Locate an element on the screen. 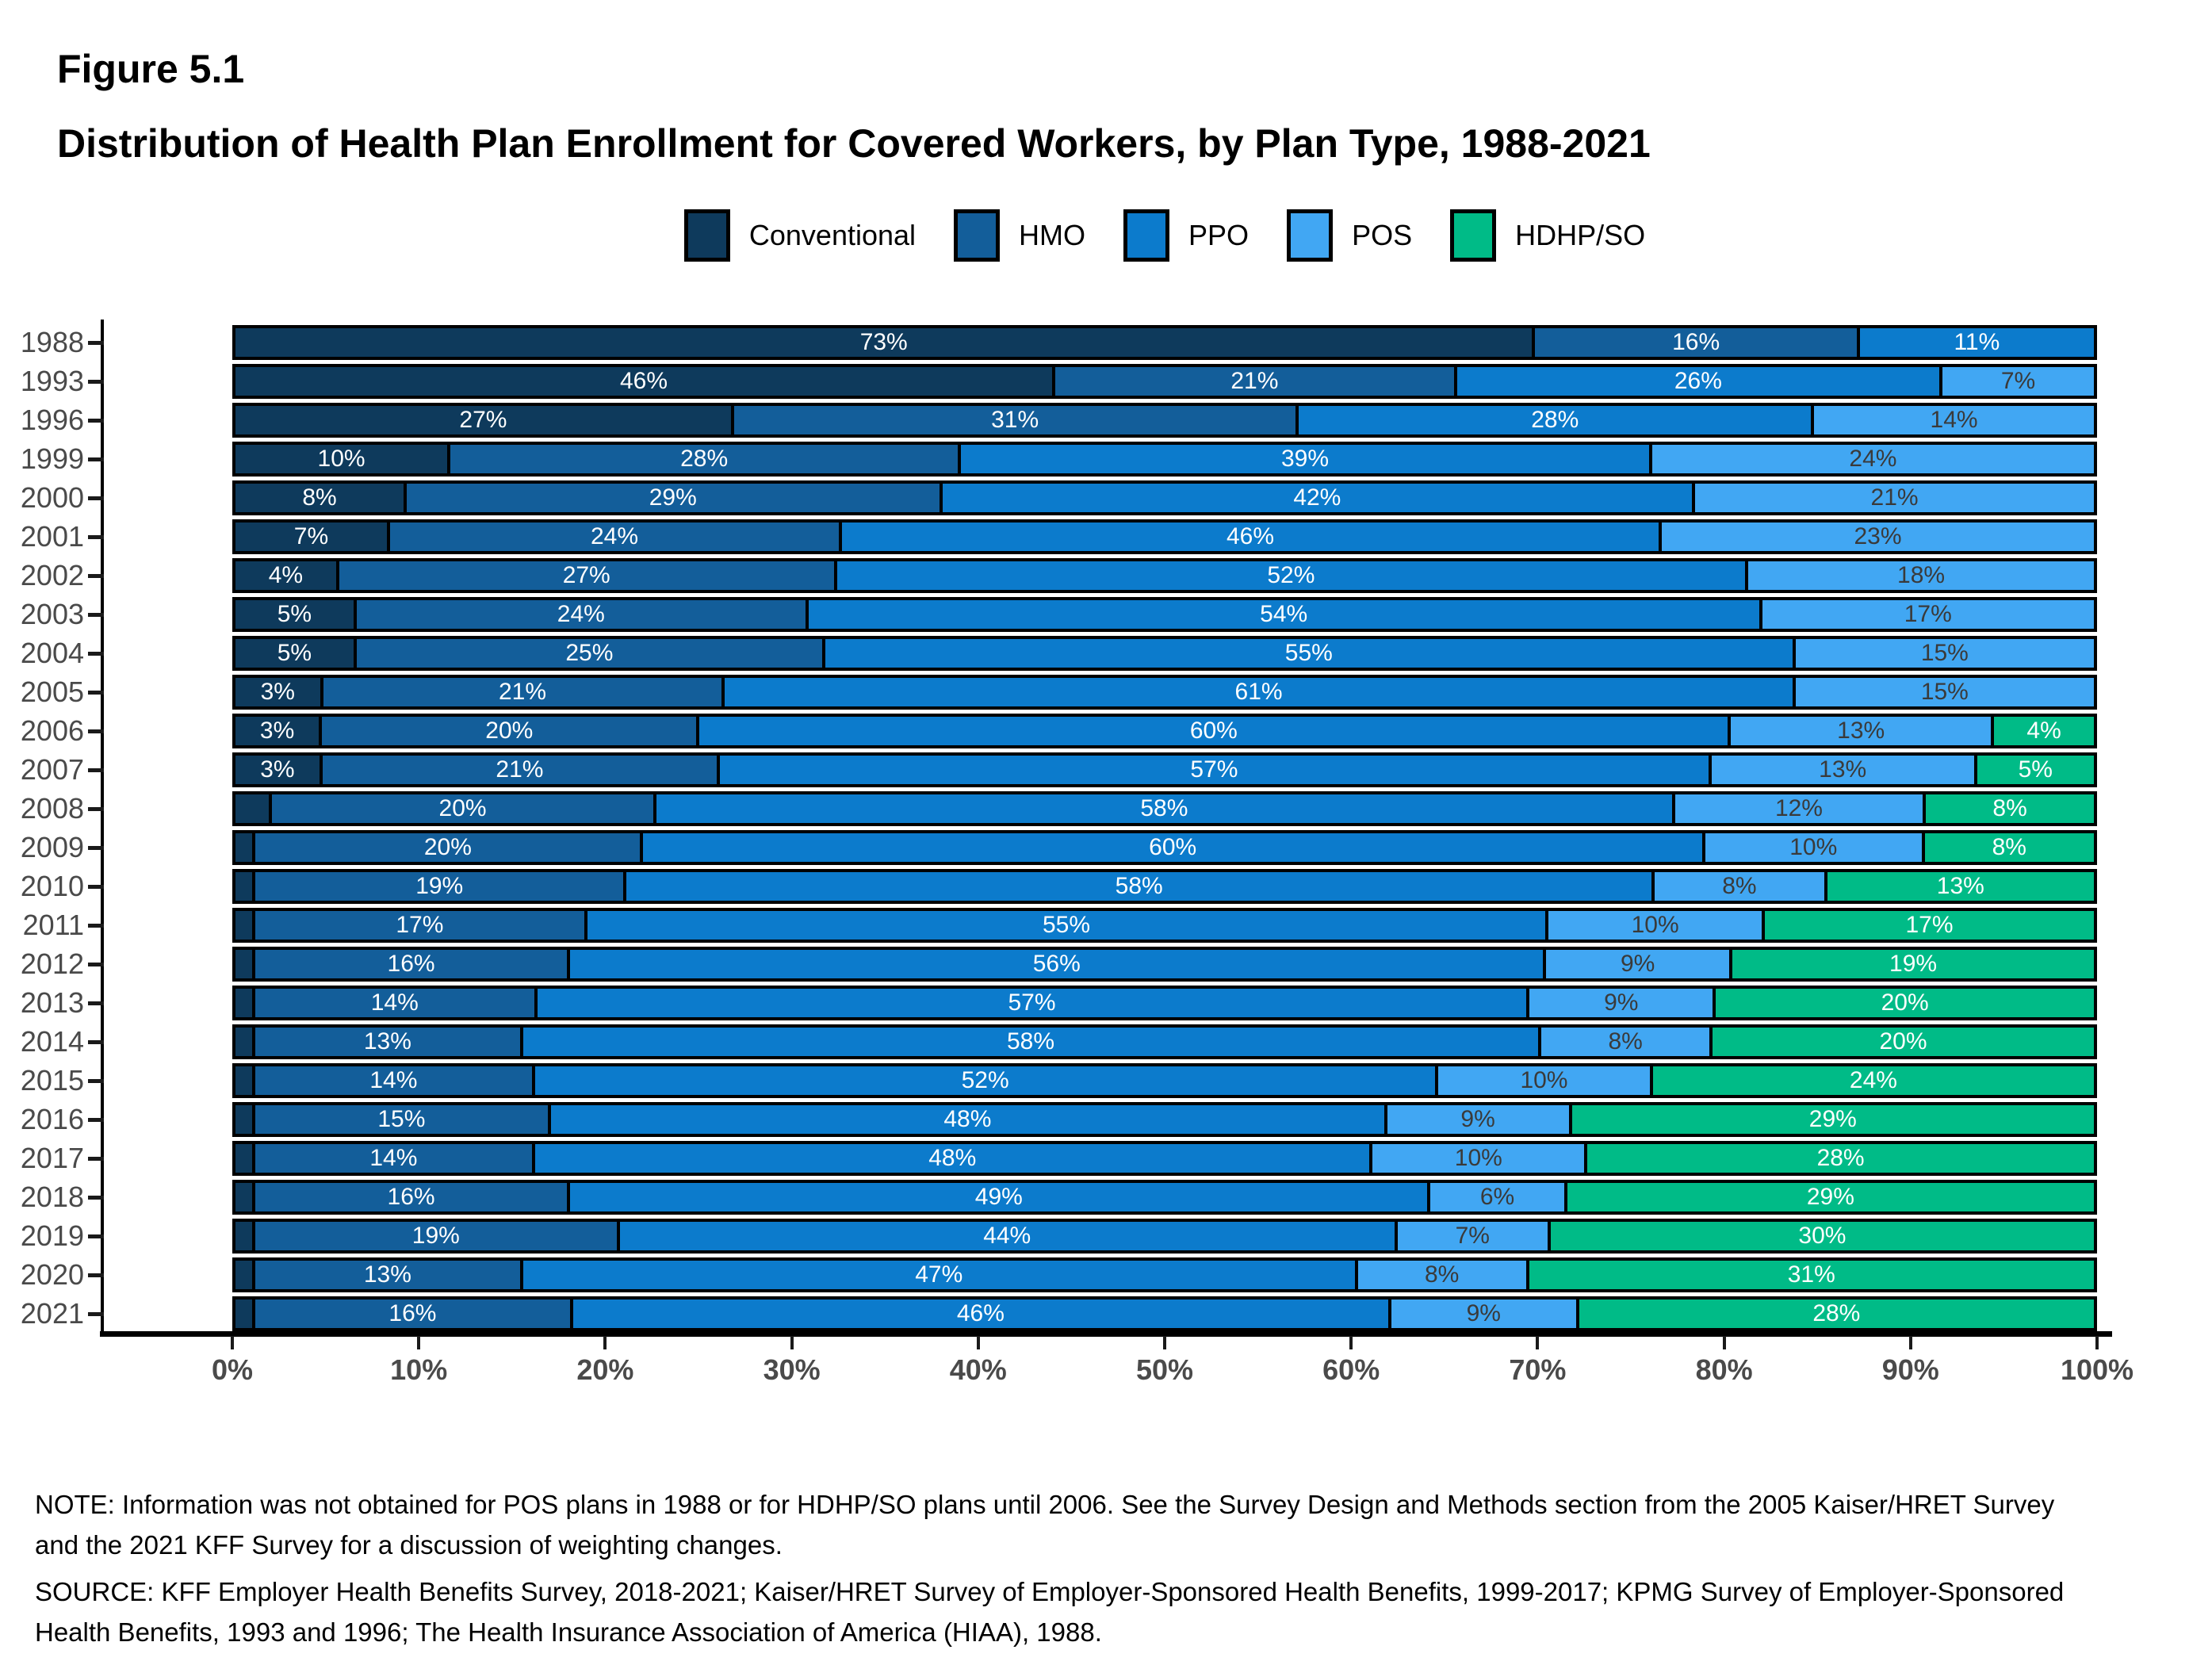 The image size is (2212, 1665). bar-segment-conventional: 27% is located at coordinates (483, 420).